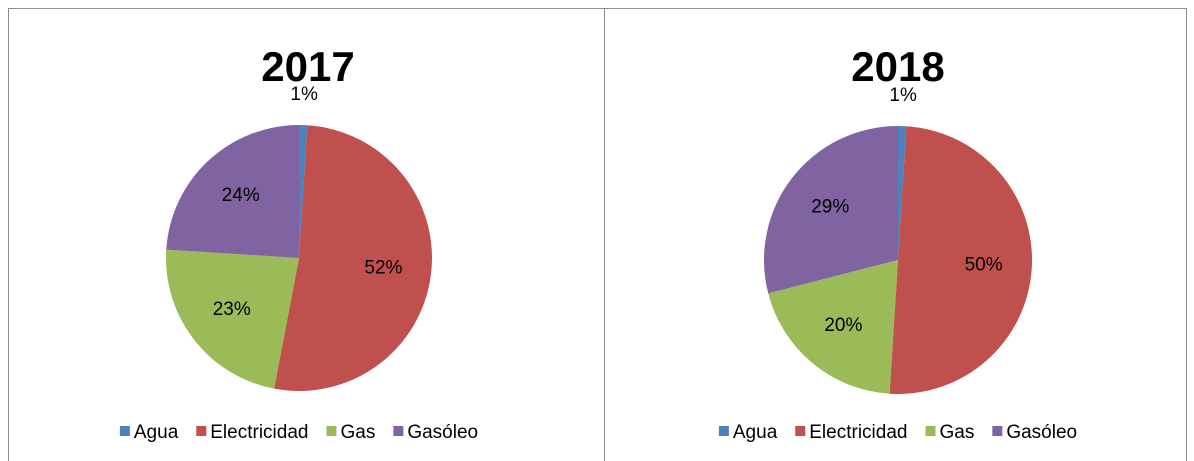 Image resolution: width=1194 pixels, height=461 pixels. Describe the element at coordinates (830, 206) in the screenshot. I see `data-label: 29%` at that location.